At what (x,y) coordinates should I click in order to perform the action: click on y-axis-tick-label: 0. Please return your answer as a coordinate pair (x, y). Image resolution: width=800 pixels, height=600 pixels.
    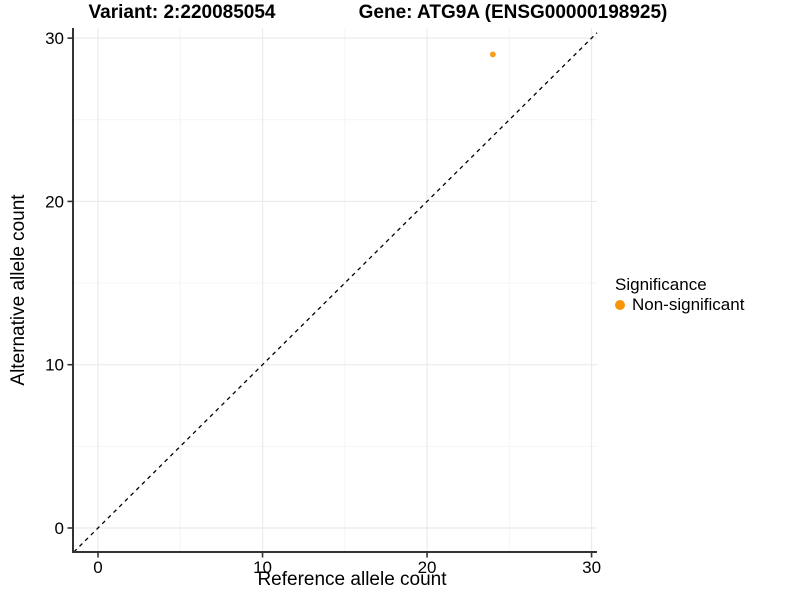
    Looking at the image, I should click on (59, 528).